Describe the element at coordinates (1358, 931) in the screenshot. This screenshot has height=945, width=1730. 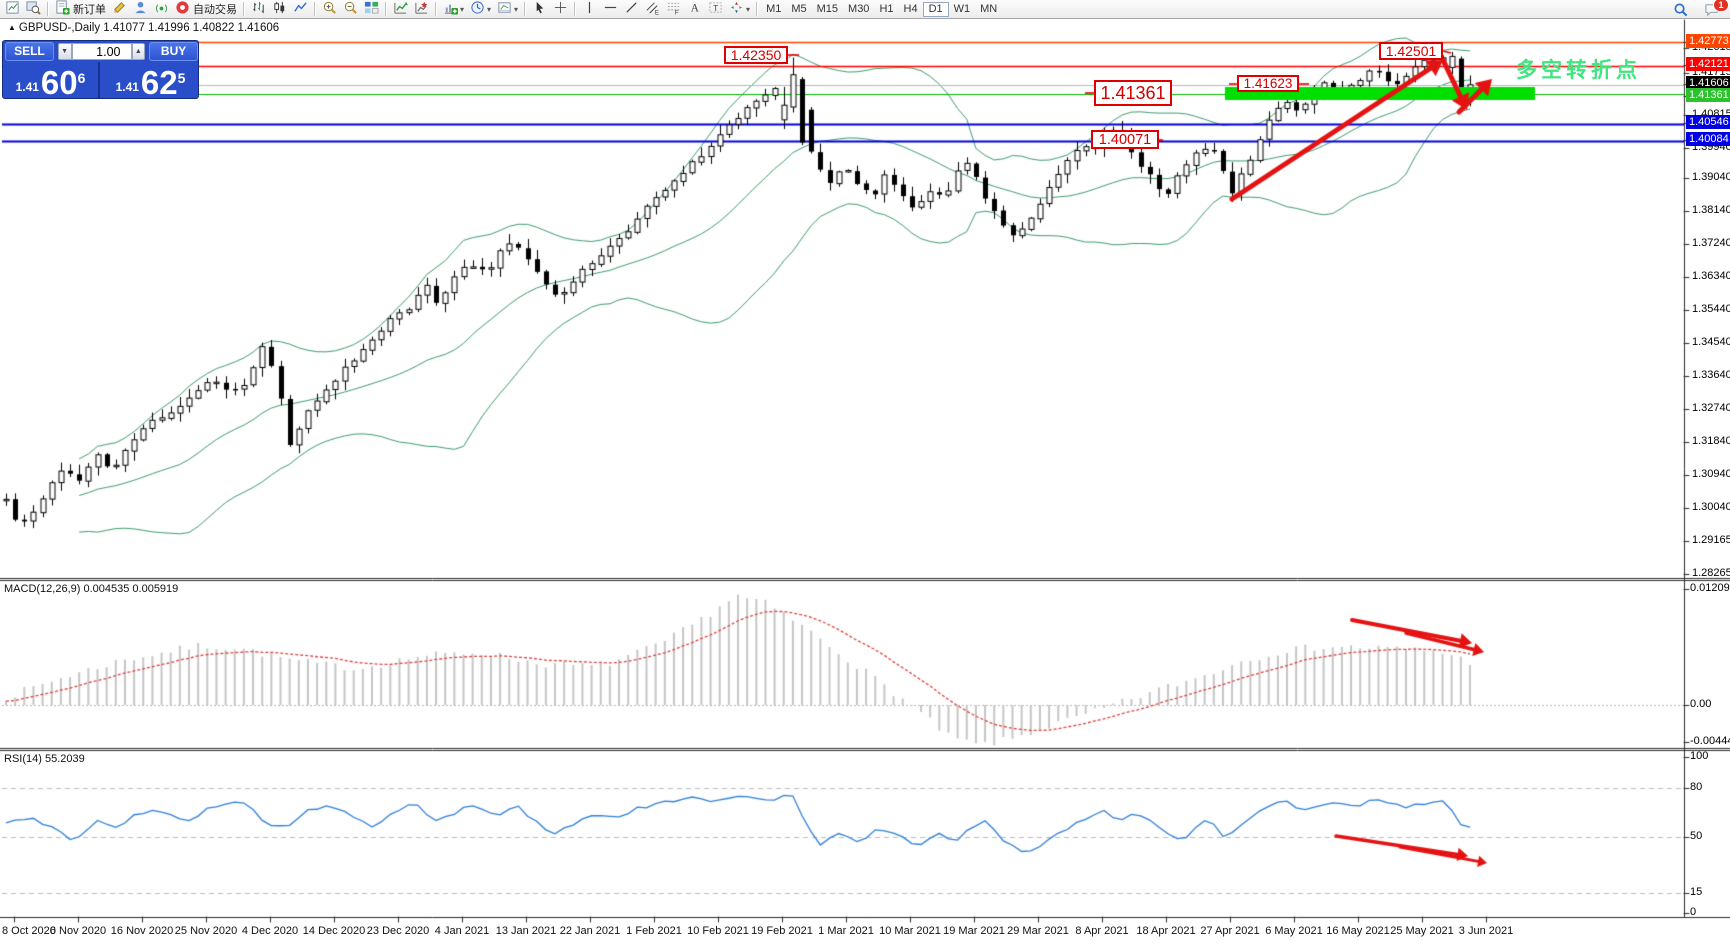
I see `date-axis-label: 16 May 2021` at that location.